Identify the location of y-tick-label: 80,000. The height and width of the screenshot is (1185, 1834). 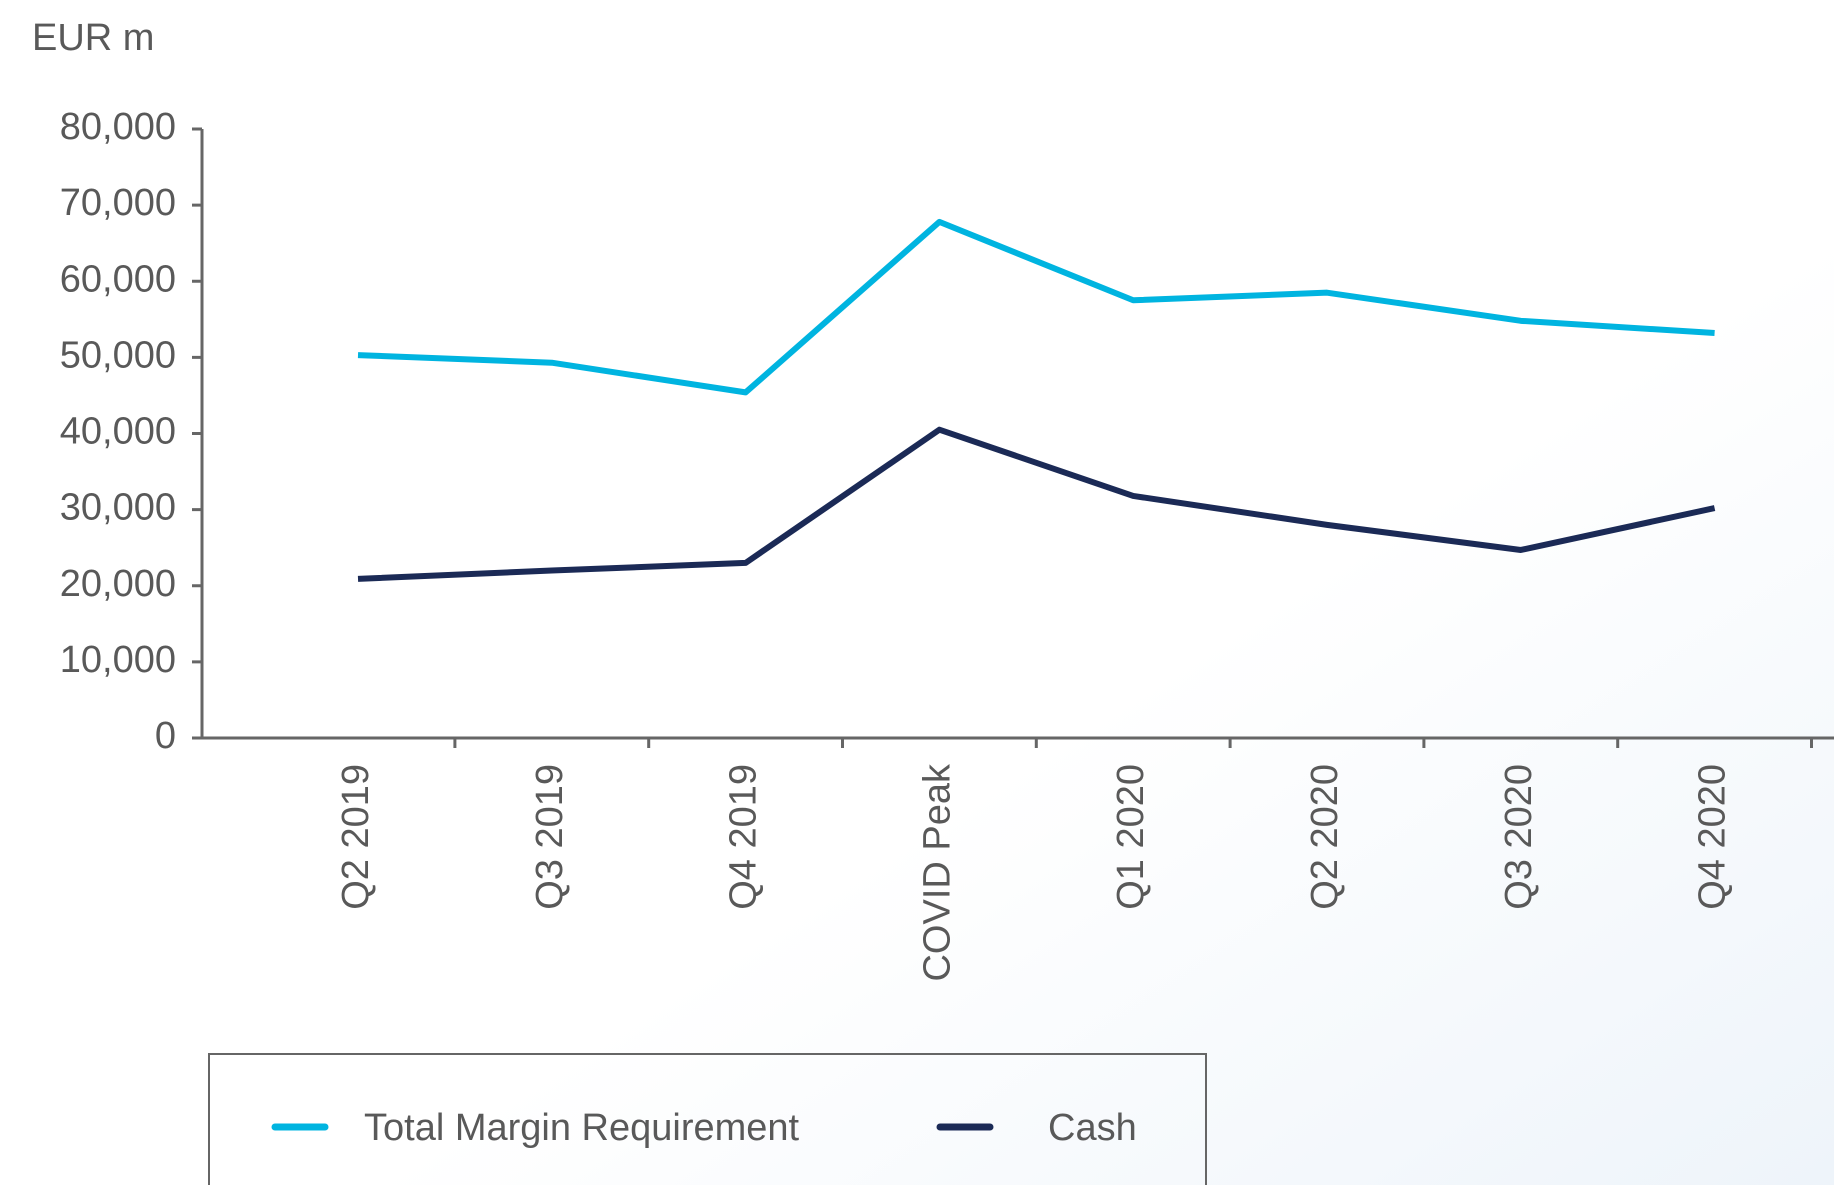
(118, 127).